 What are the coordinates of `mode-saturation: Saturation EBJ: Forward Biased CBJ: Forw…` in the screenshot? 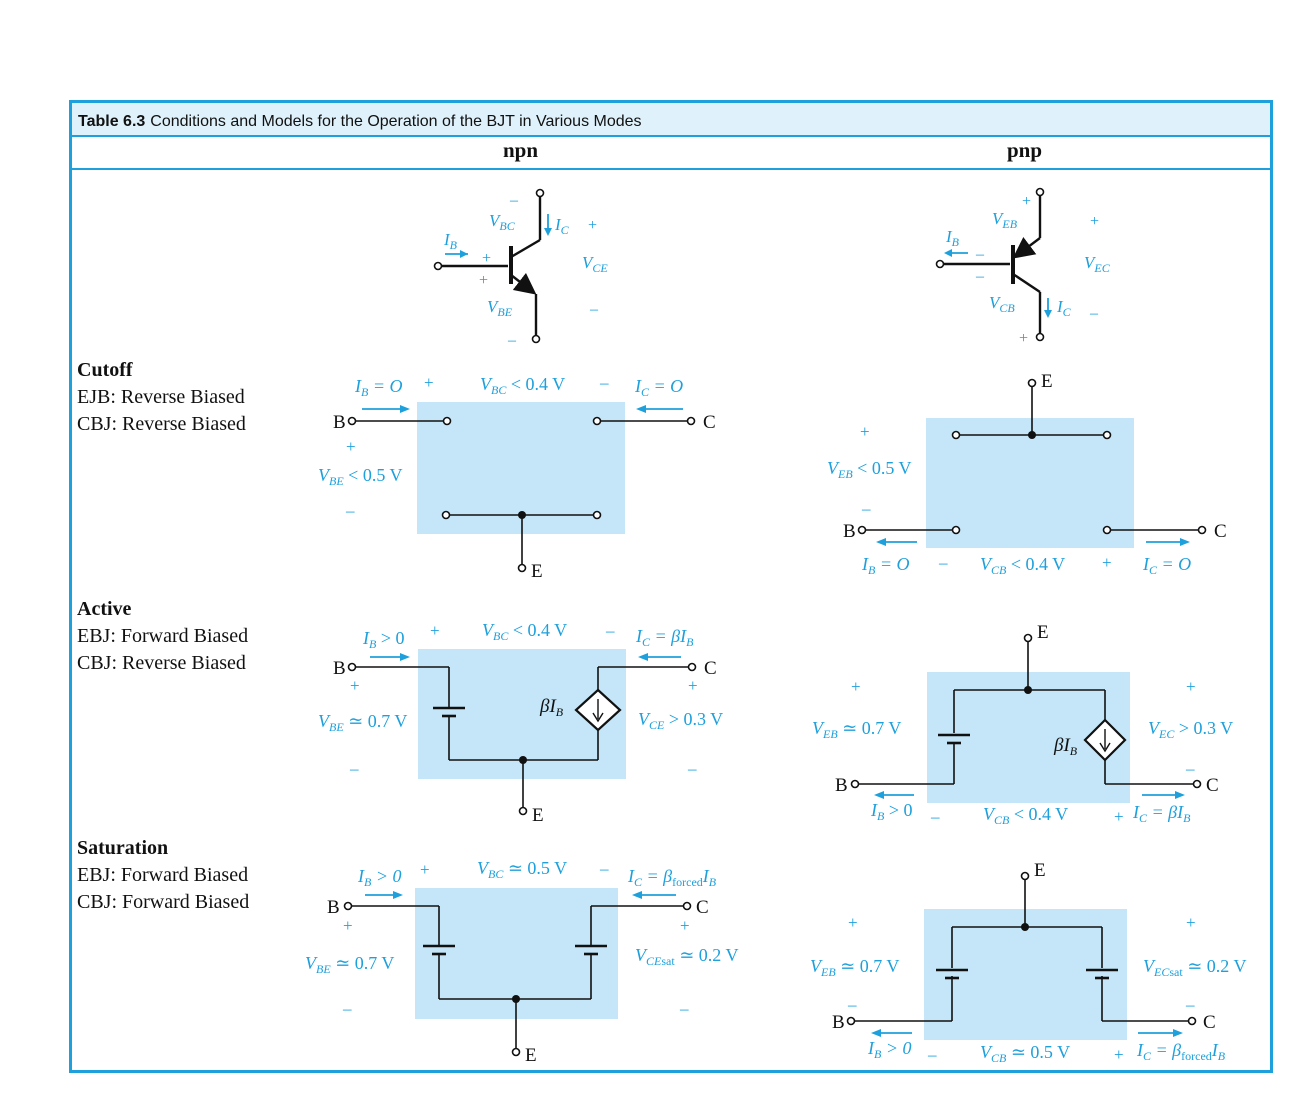 It's located at (163, 875).